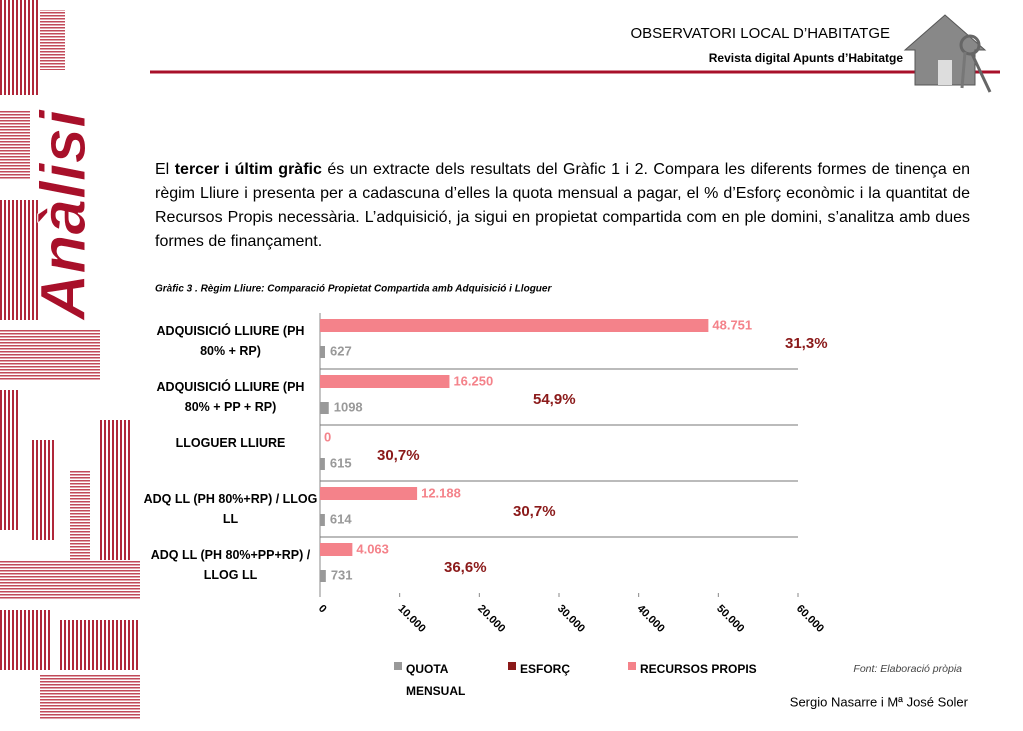  I want to click on decoration, so click(70, 360).